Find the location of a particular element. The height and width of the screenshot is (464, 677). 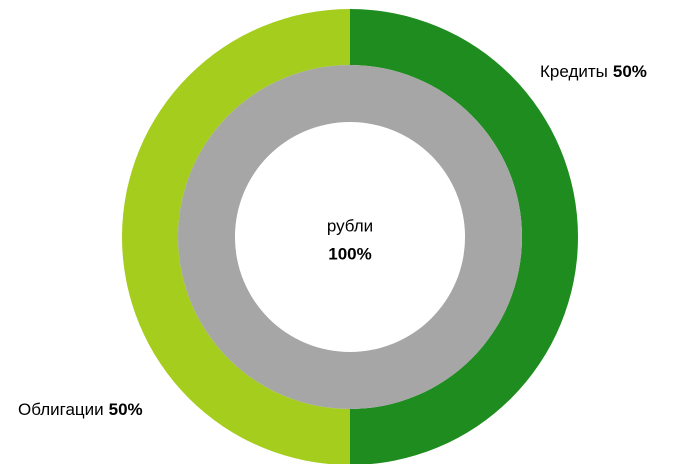

segment-label: Кредиты is located at coordinates (574, 71).